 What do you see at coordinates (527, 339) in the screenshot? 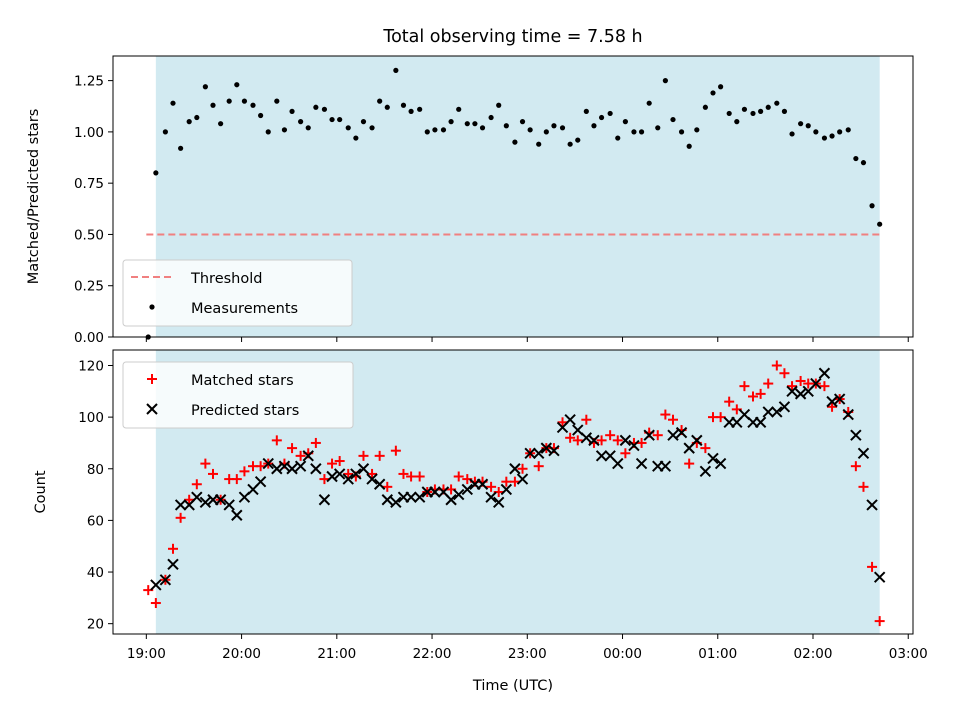
I see `ratio-x-ticks` at bounding box center [527, 339].